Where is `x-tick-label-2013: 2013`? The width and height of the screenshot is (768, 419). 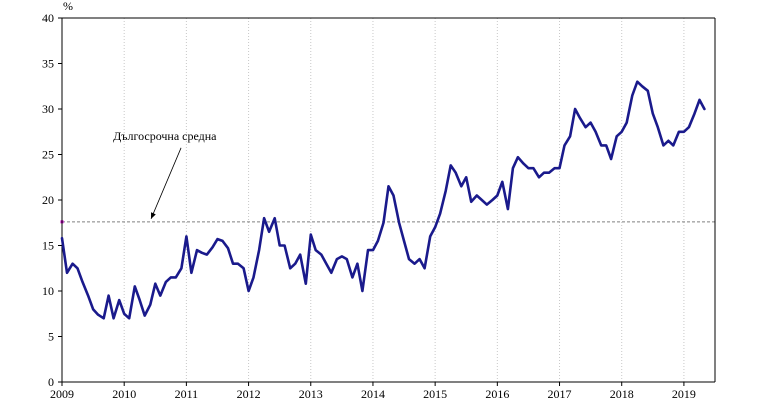
x-tick-label-2013: 2013 is located at coordinates (311, 394).